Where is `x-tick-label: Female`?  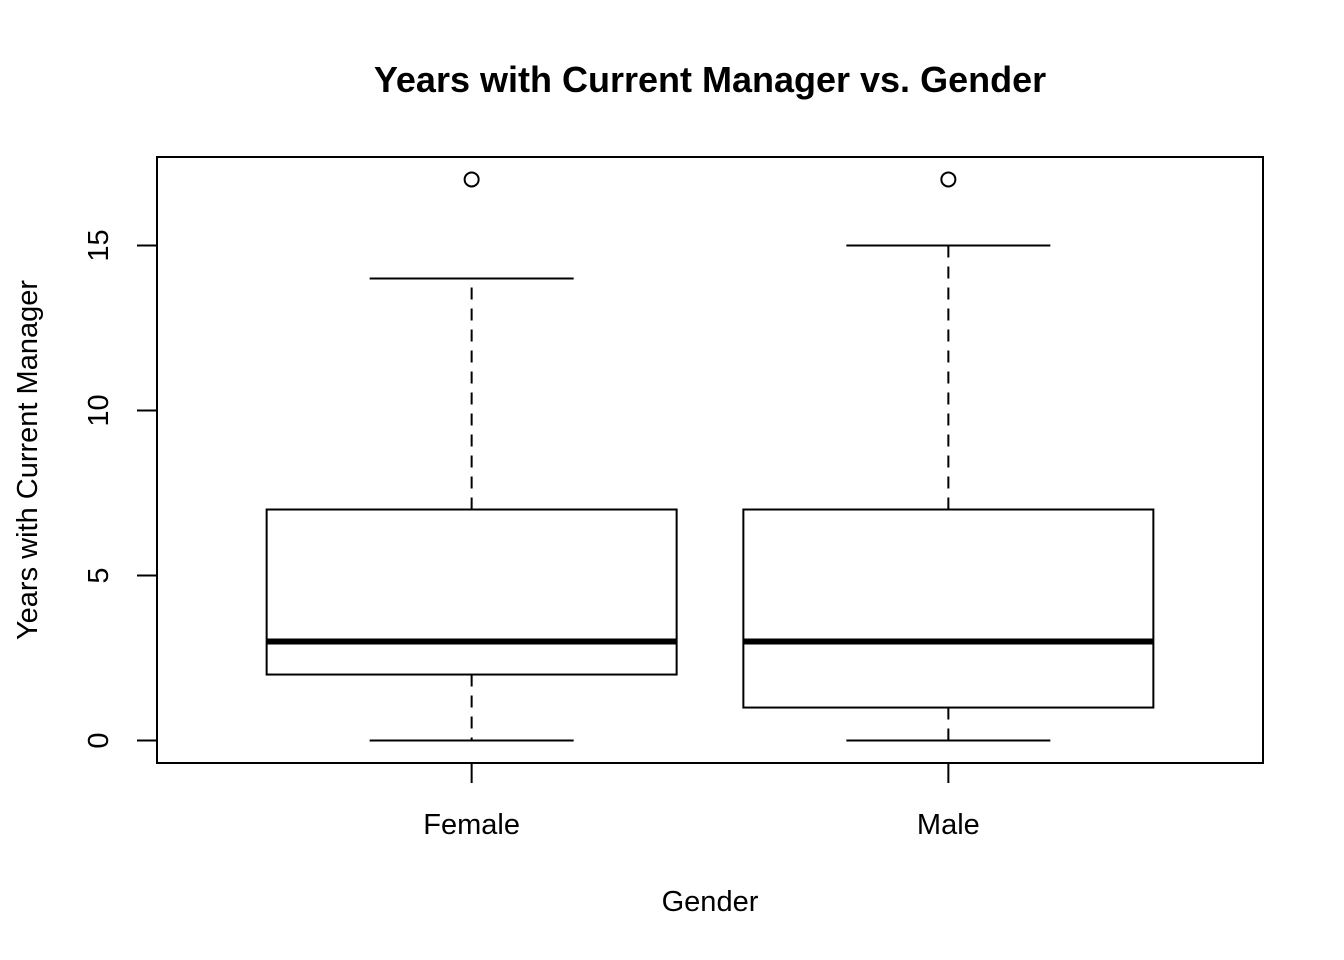 x-tick-label: Female is located at coordinates (471, 825).